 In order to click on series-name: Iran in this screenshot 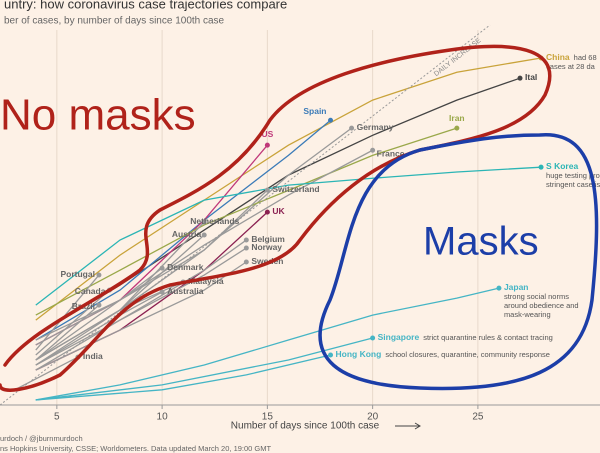, I will do `click(457, 118)`.